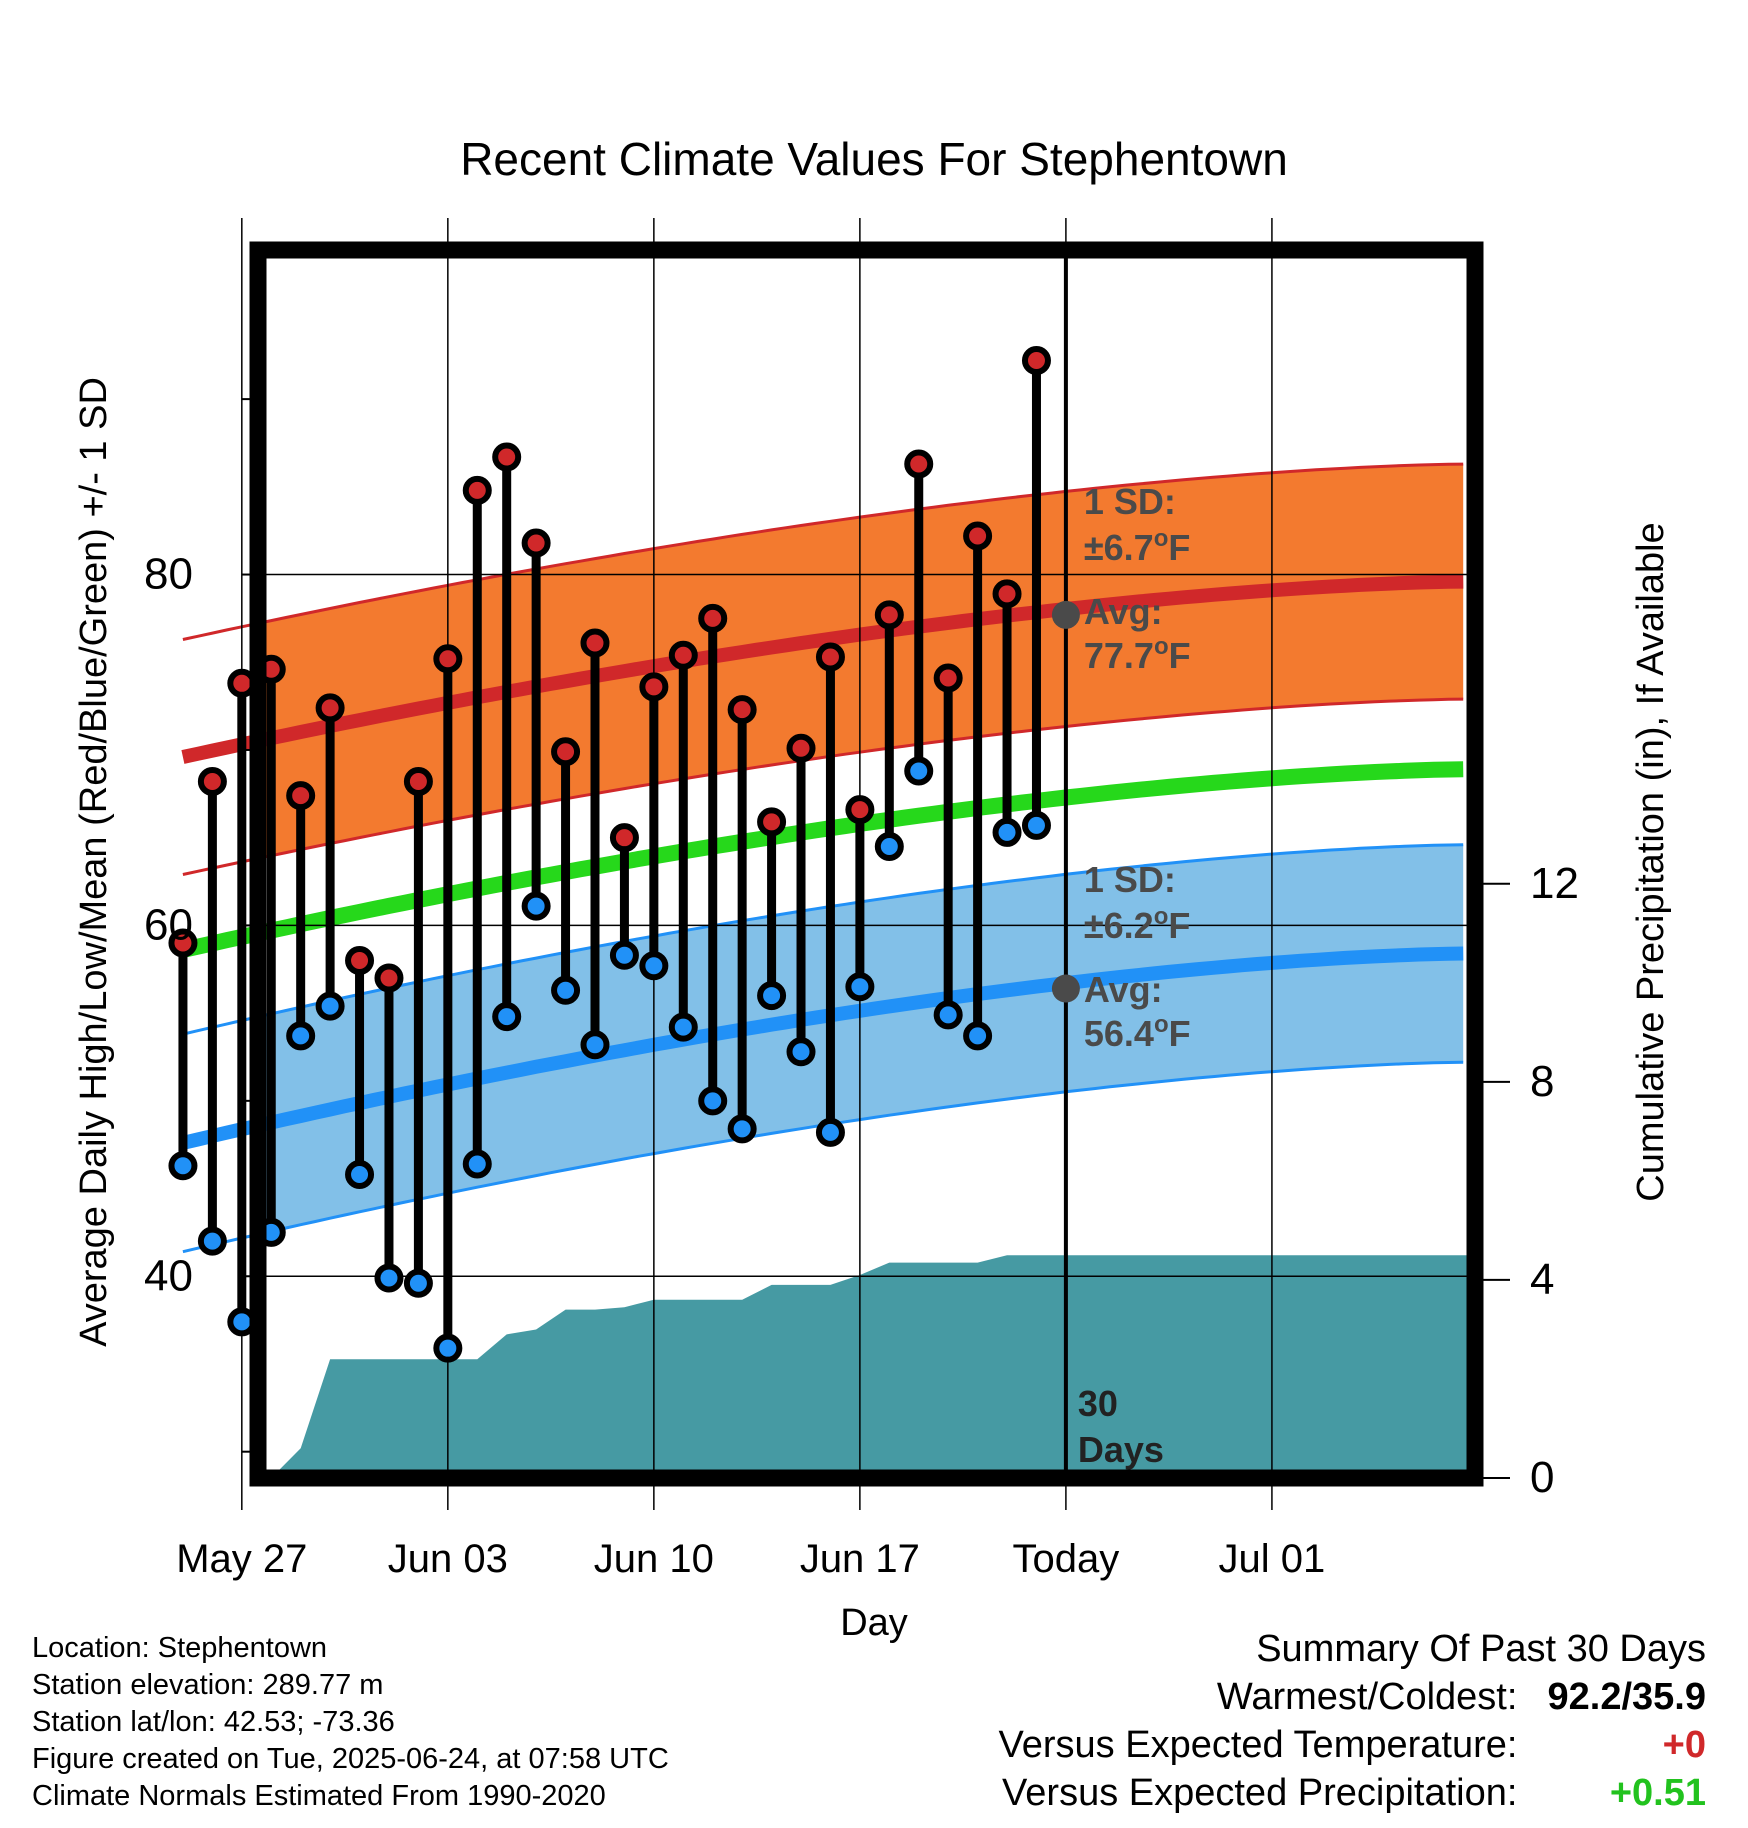 The height and width of the screenshot is (1828, 1748). I want to click on y-right-tick-label: 0, so click(1542, 1477).